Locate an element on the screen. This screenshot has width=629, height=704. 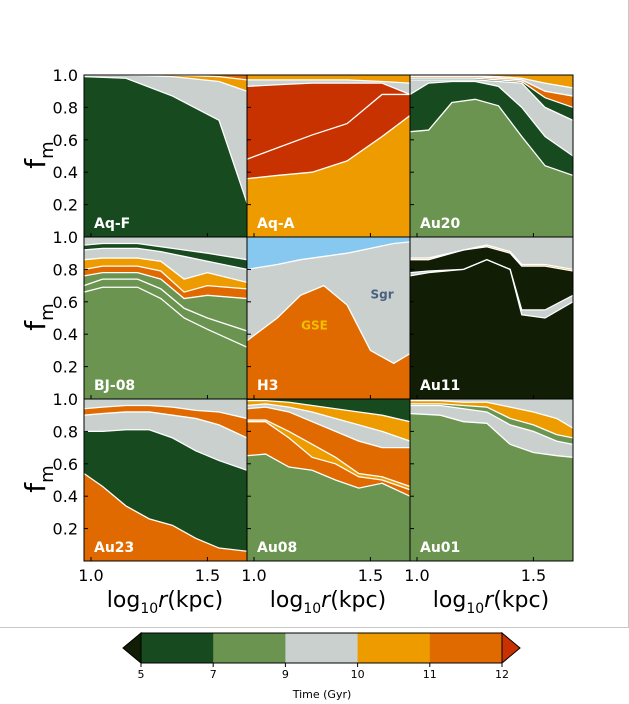
panel-label: BJ-08 is located at coordinates (114, 386).